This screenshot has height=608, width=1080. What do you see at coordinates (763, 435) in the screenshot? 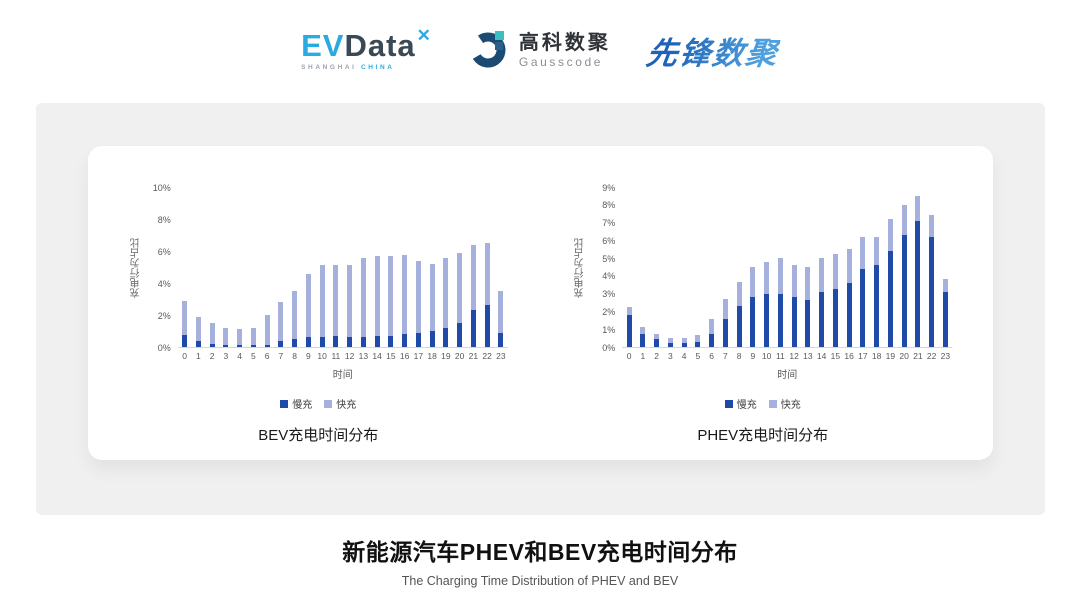
I see `phev-chart-title: PHEV充电时间分布` at bounding box center [763, 435].